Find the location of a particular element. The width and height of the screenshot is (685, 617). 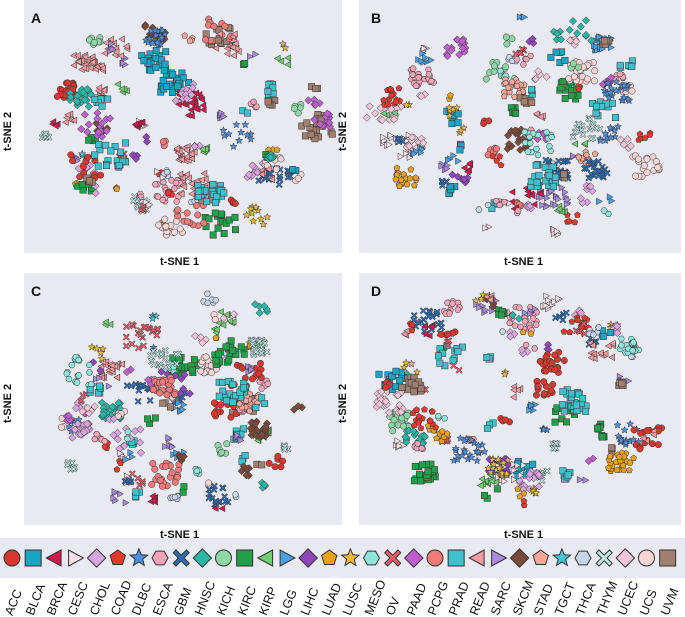

point-lihc is located at coordinates (181, 378).